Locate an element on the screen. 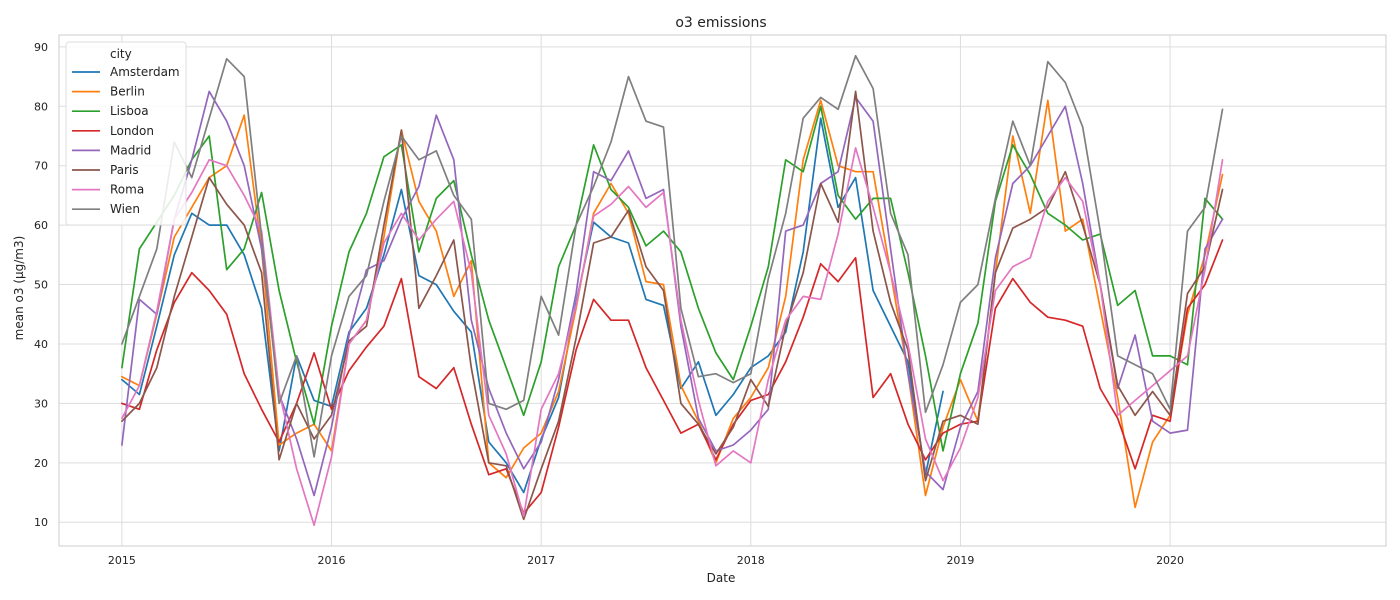 The width and height of the screenshot is (1400, 600). y-tick-label: 90 is located at coordinates (41, 47).